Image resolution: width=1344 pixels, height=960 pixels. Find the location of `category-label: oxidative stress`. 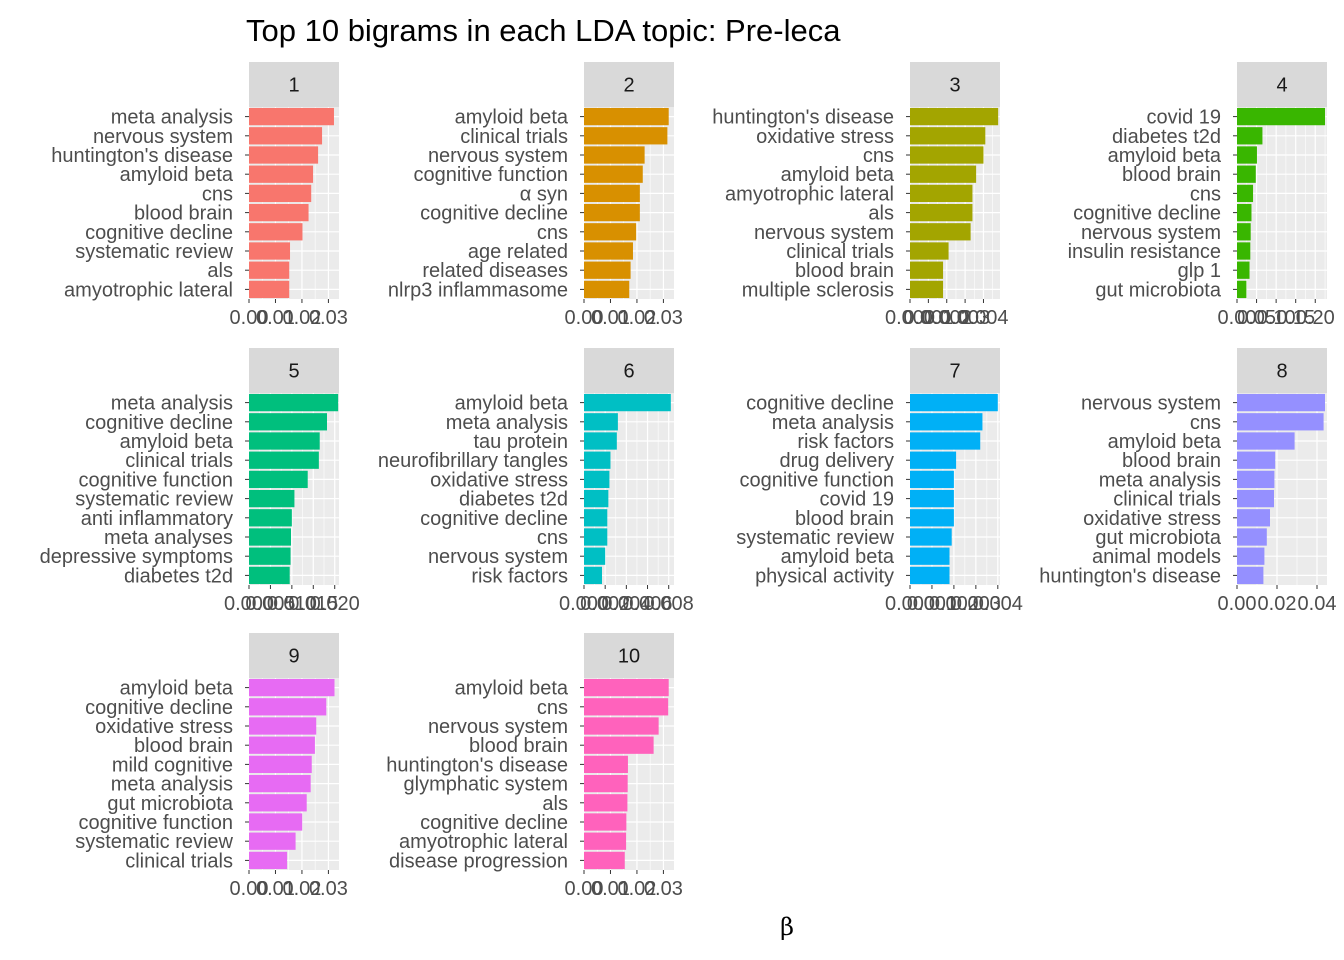

category-label: oxidative stress is located at coordinates (164, 727).